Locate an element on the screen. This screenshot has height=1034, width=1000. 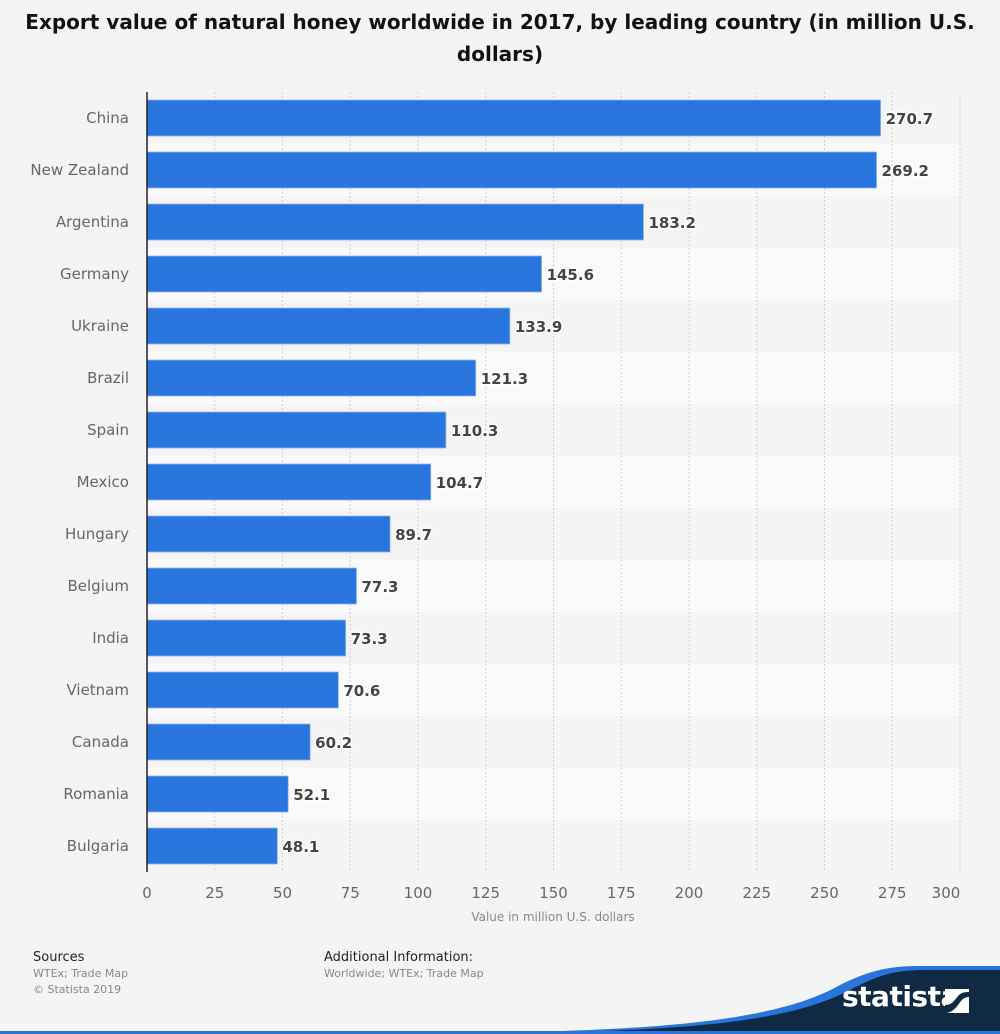
brand-dark-wave is located at coordinates (665, 1002).